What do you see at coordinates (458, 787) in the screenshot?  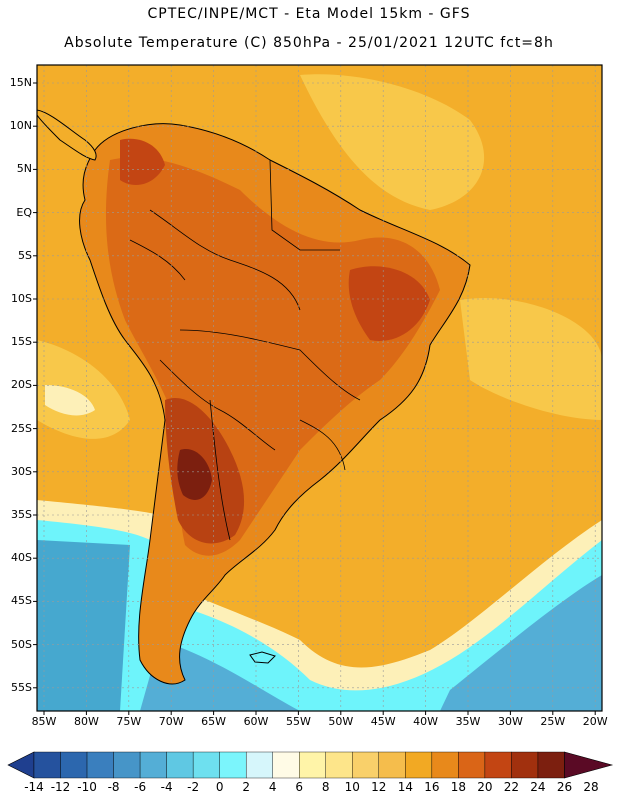 I see `colorbar-label: 18` at bounding box center [458, 787].